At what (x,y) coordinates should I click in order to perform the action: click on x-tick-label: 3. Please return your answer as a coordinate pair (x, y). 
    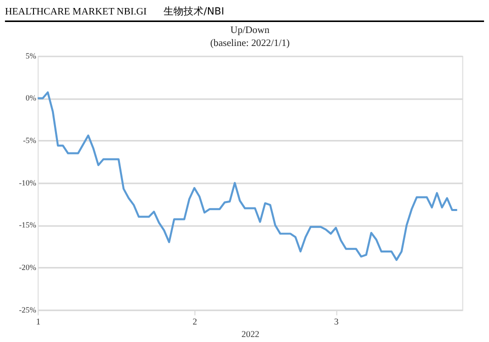
    Looking at the image, I should click on (337, 321).